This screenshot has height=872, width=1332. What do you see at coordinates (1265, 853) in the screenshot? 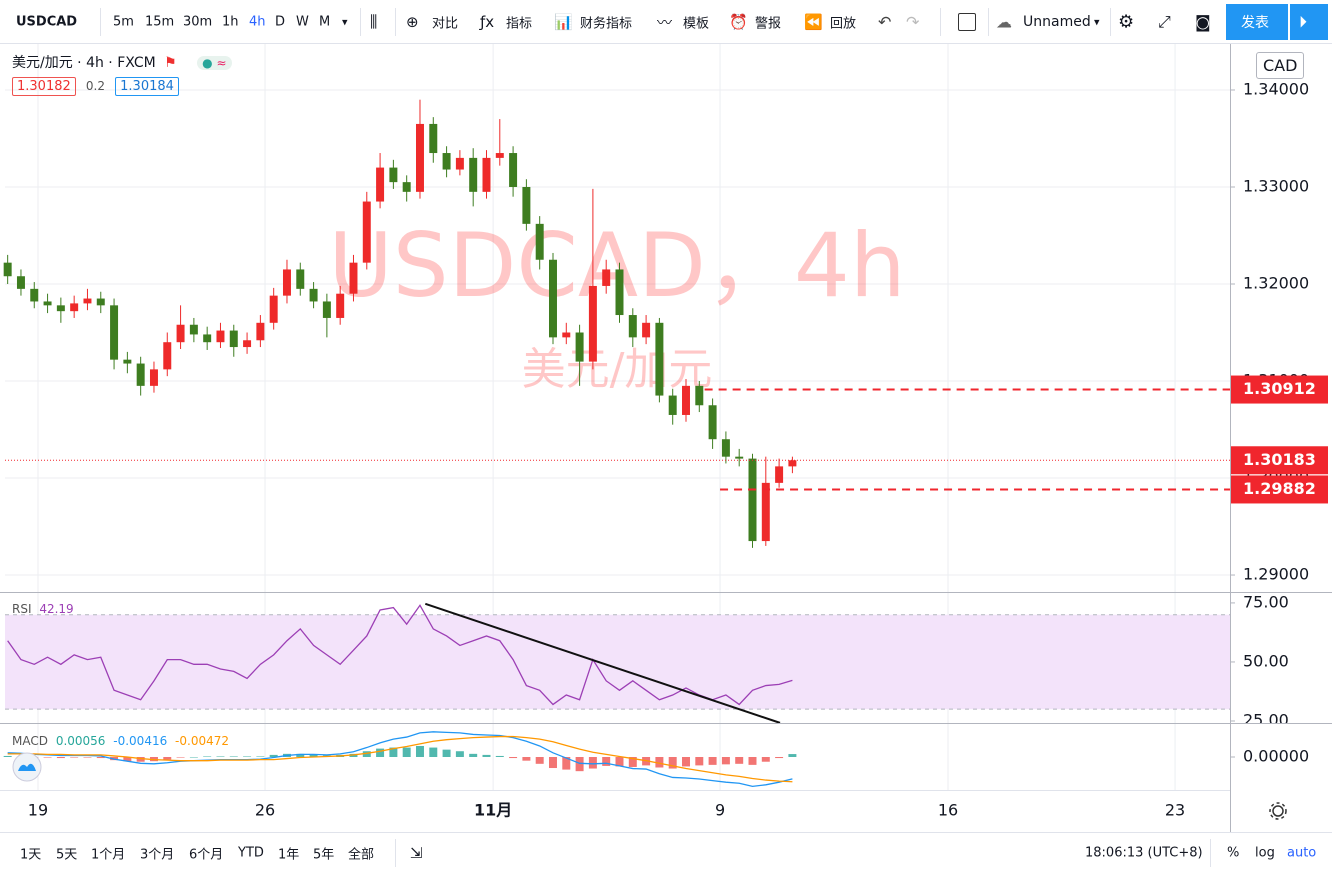
I see `scale-option: log` at bounding box center [1265, 853].